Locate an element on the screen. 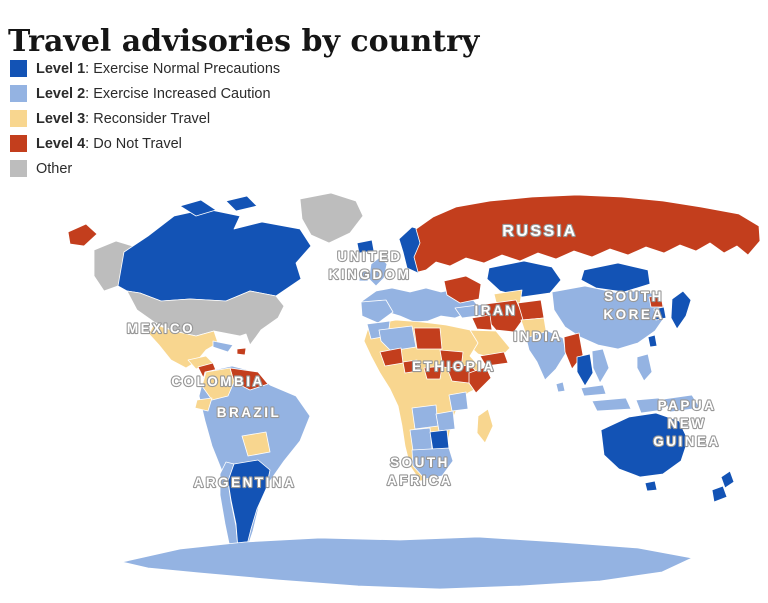 This screenshot has height=603, width=768. region-argentina is located at coordinates (249, 504).